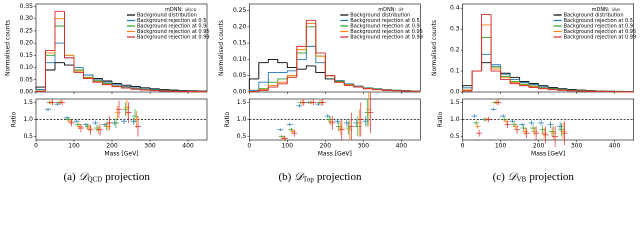 The image size is (640, 240). What do you see at coordinates (320, 177) in the screenshot?
I see `caption: (b) 𝒟Top projection` at bounding box center [320, 177].